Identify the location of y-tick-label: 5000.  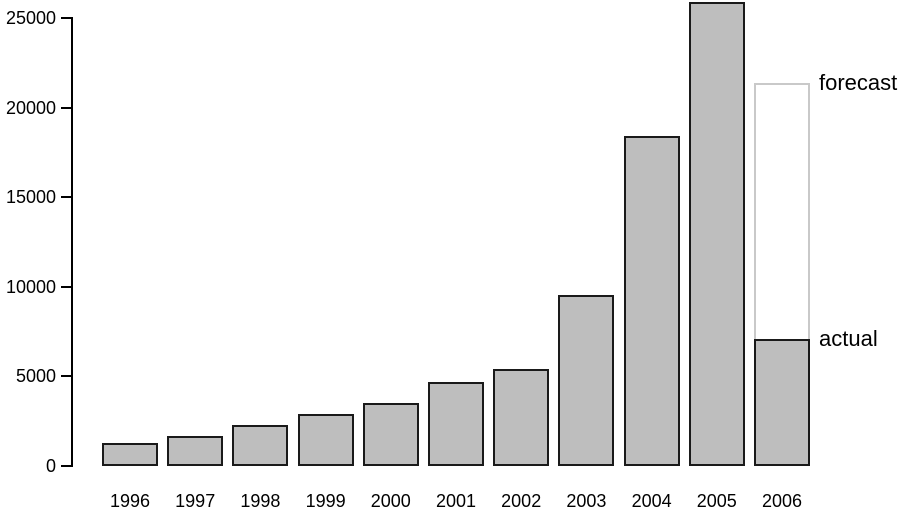
(35, 376).